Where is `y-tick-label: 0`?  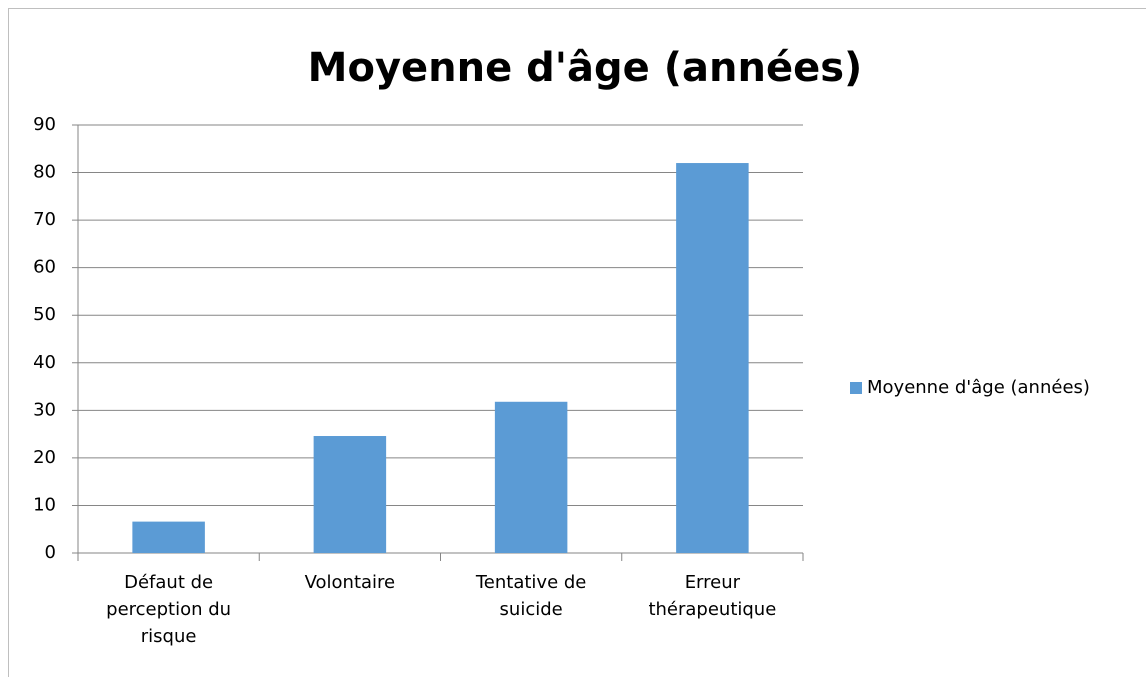
y-tick-label: 0 is located at coordinates (50, 552).